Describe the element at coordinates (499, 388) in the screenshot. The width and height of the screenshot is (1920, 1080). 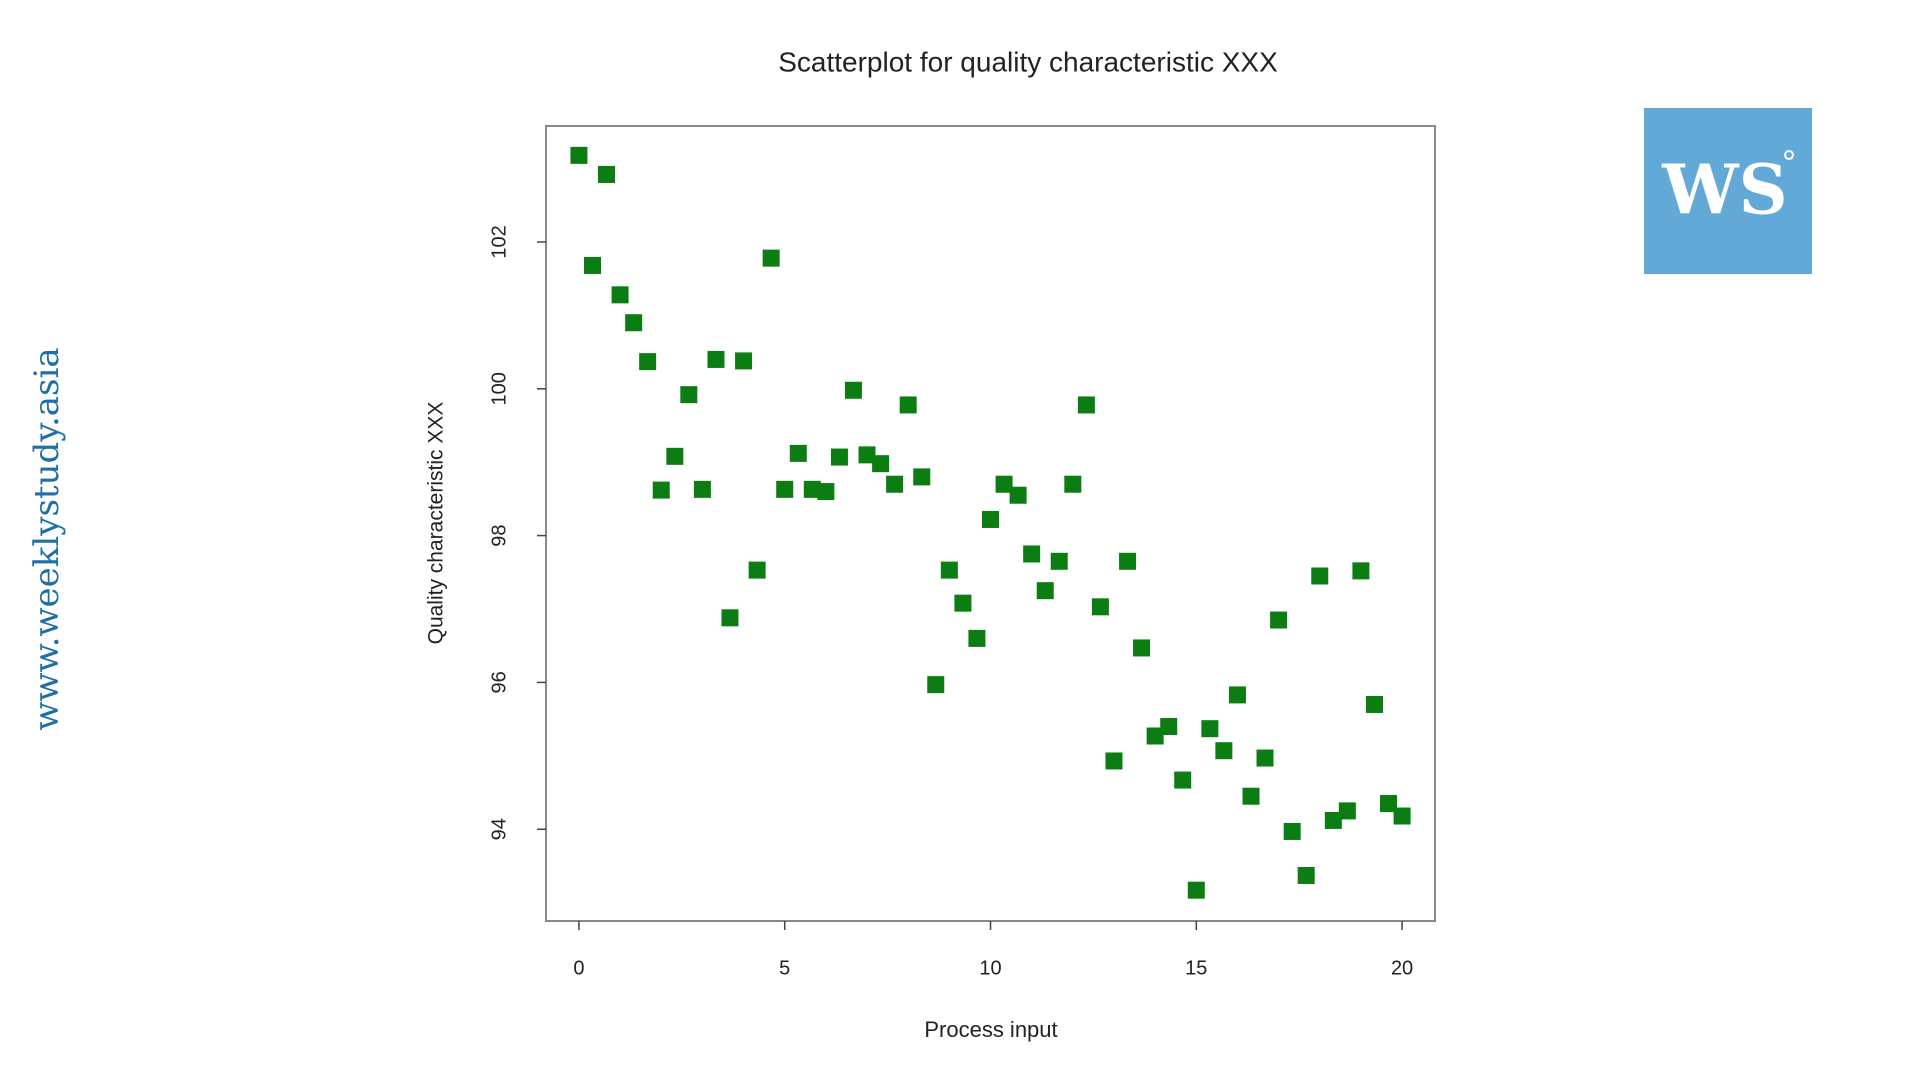
I see `y-tick-label: 100` at that location.